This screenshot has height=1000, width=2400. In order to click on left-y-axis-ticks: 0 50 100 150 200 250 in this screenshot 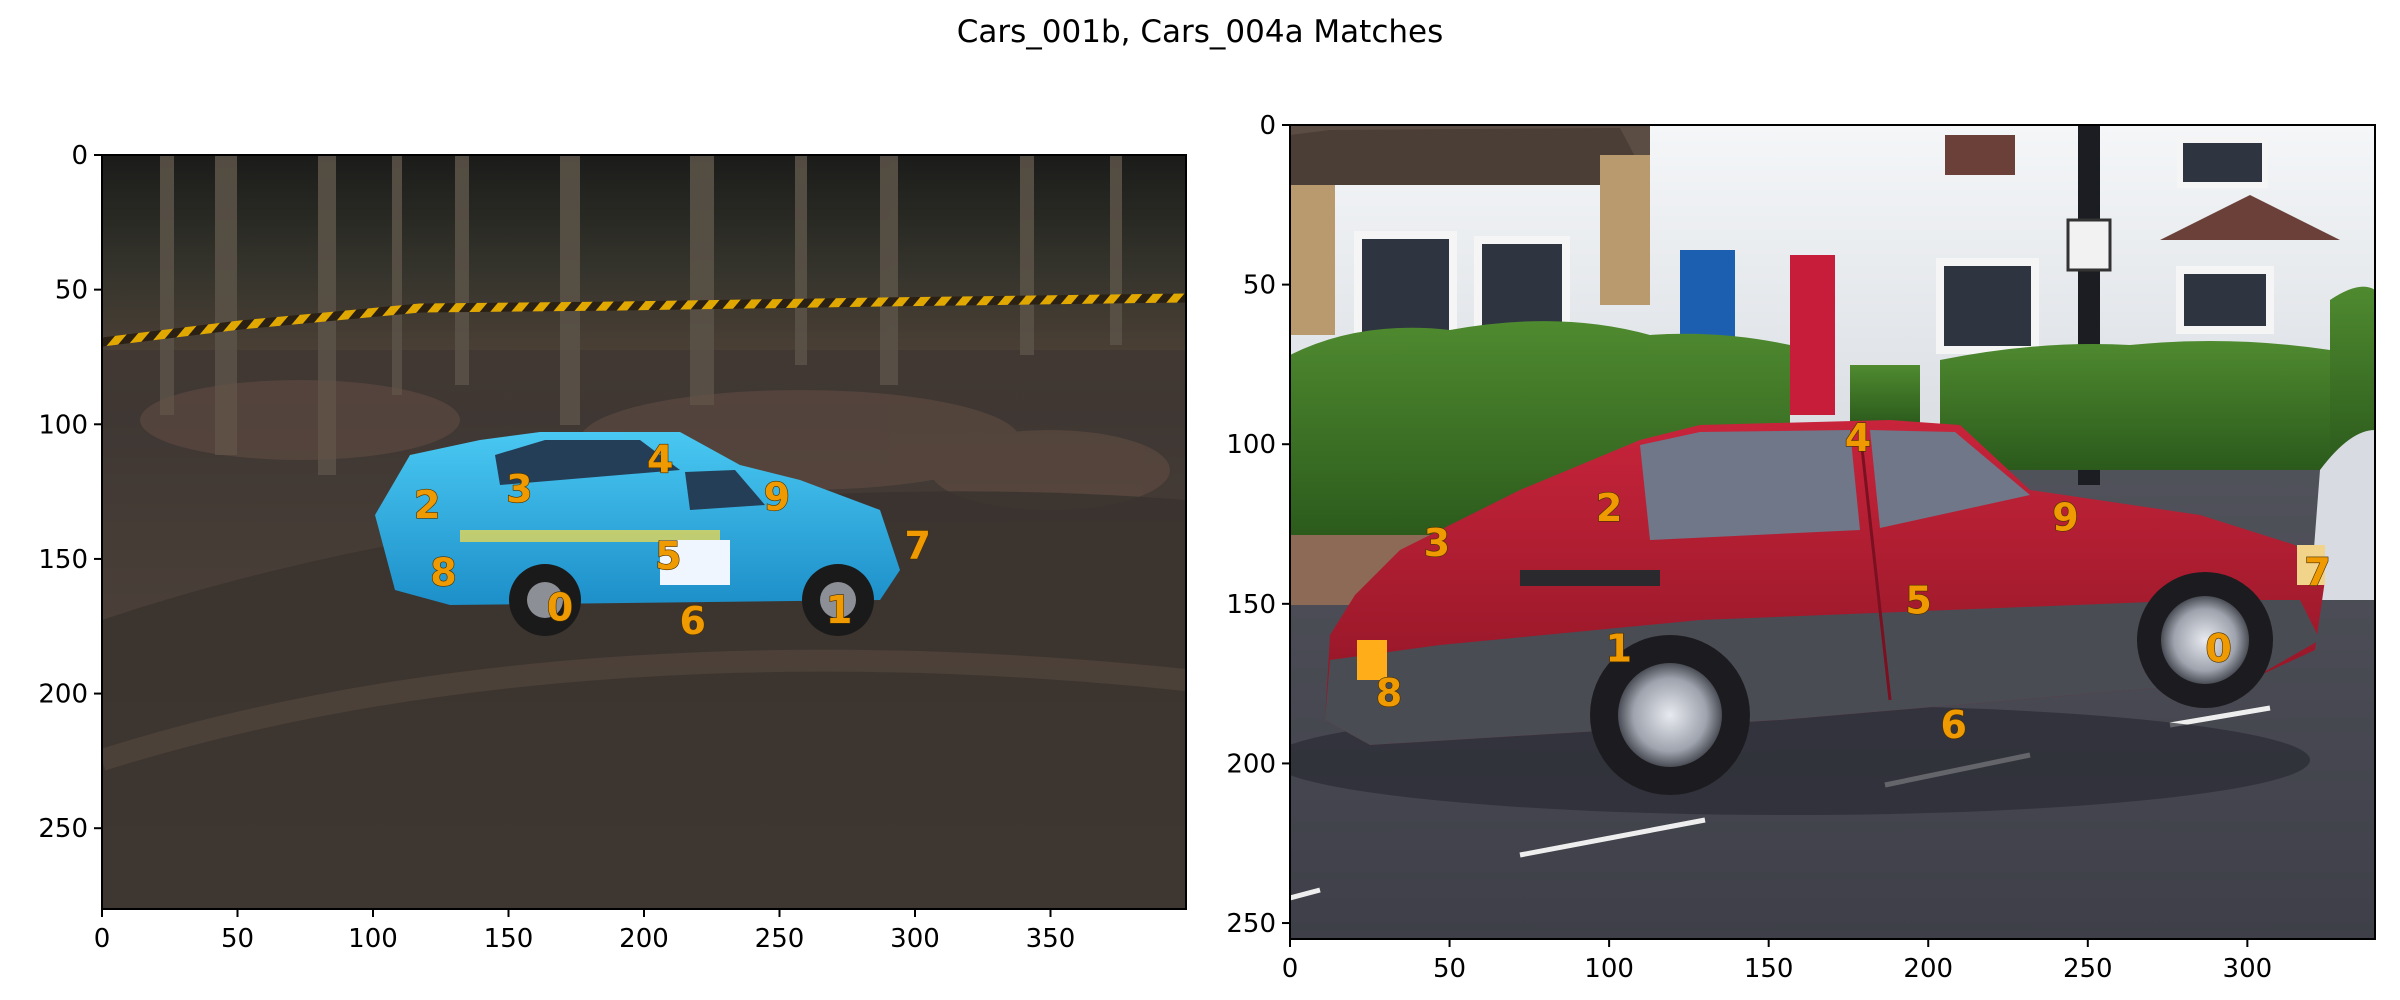, I will do `click(70, 492)`.